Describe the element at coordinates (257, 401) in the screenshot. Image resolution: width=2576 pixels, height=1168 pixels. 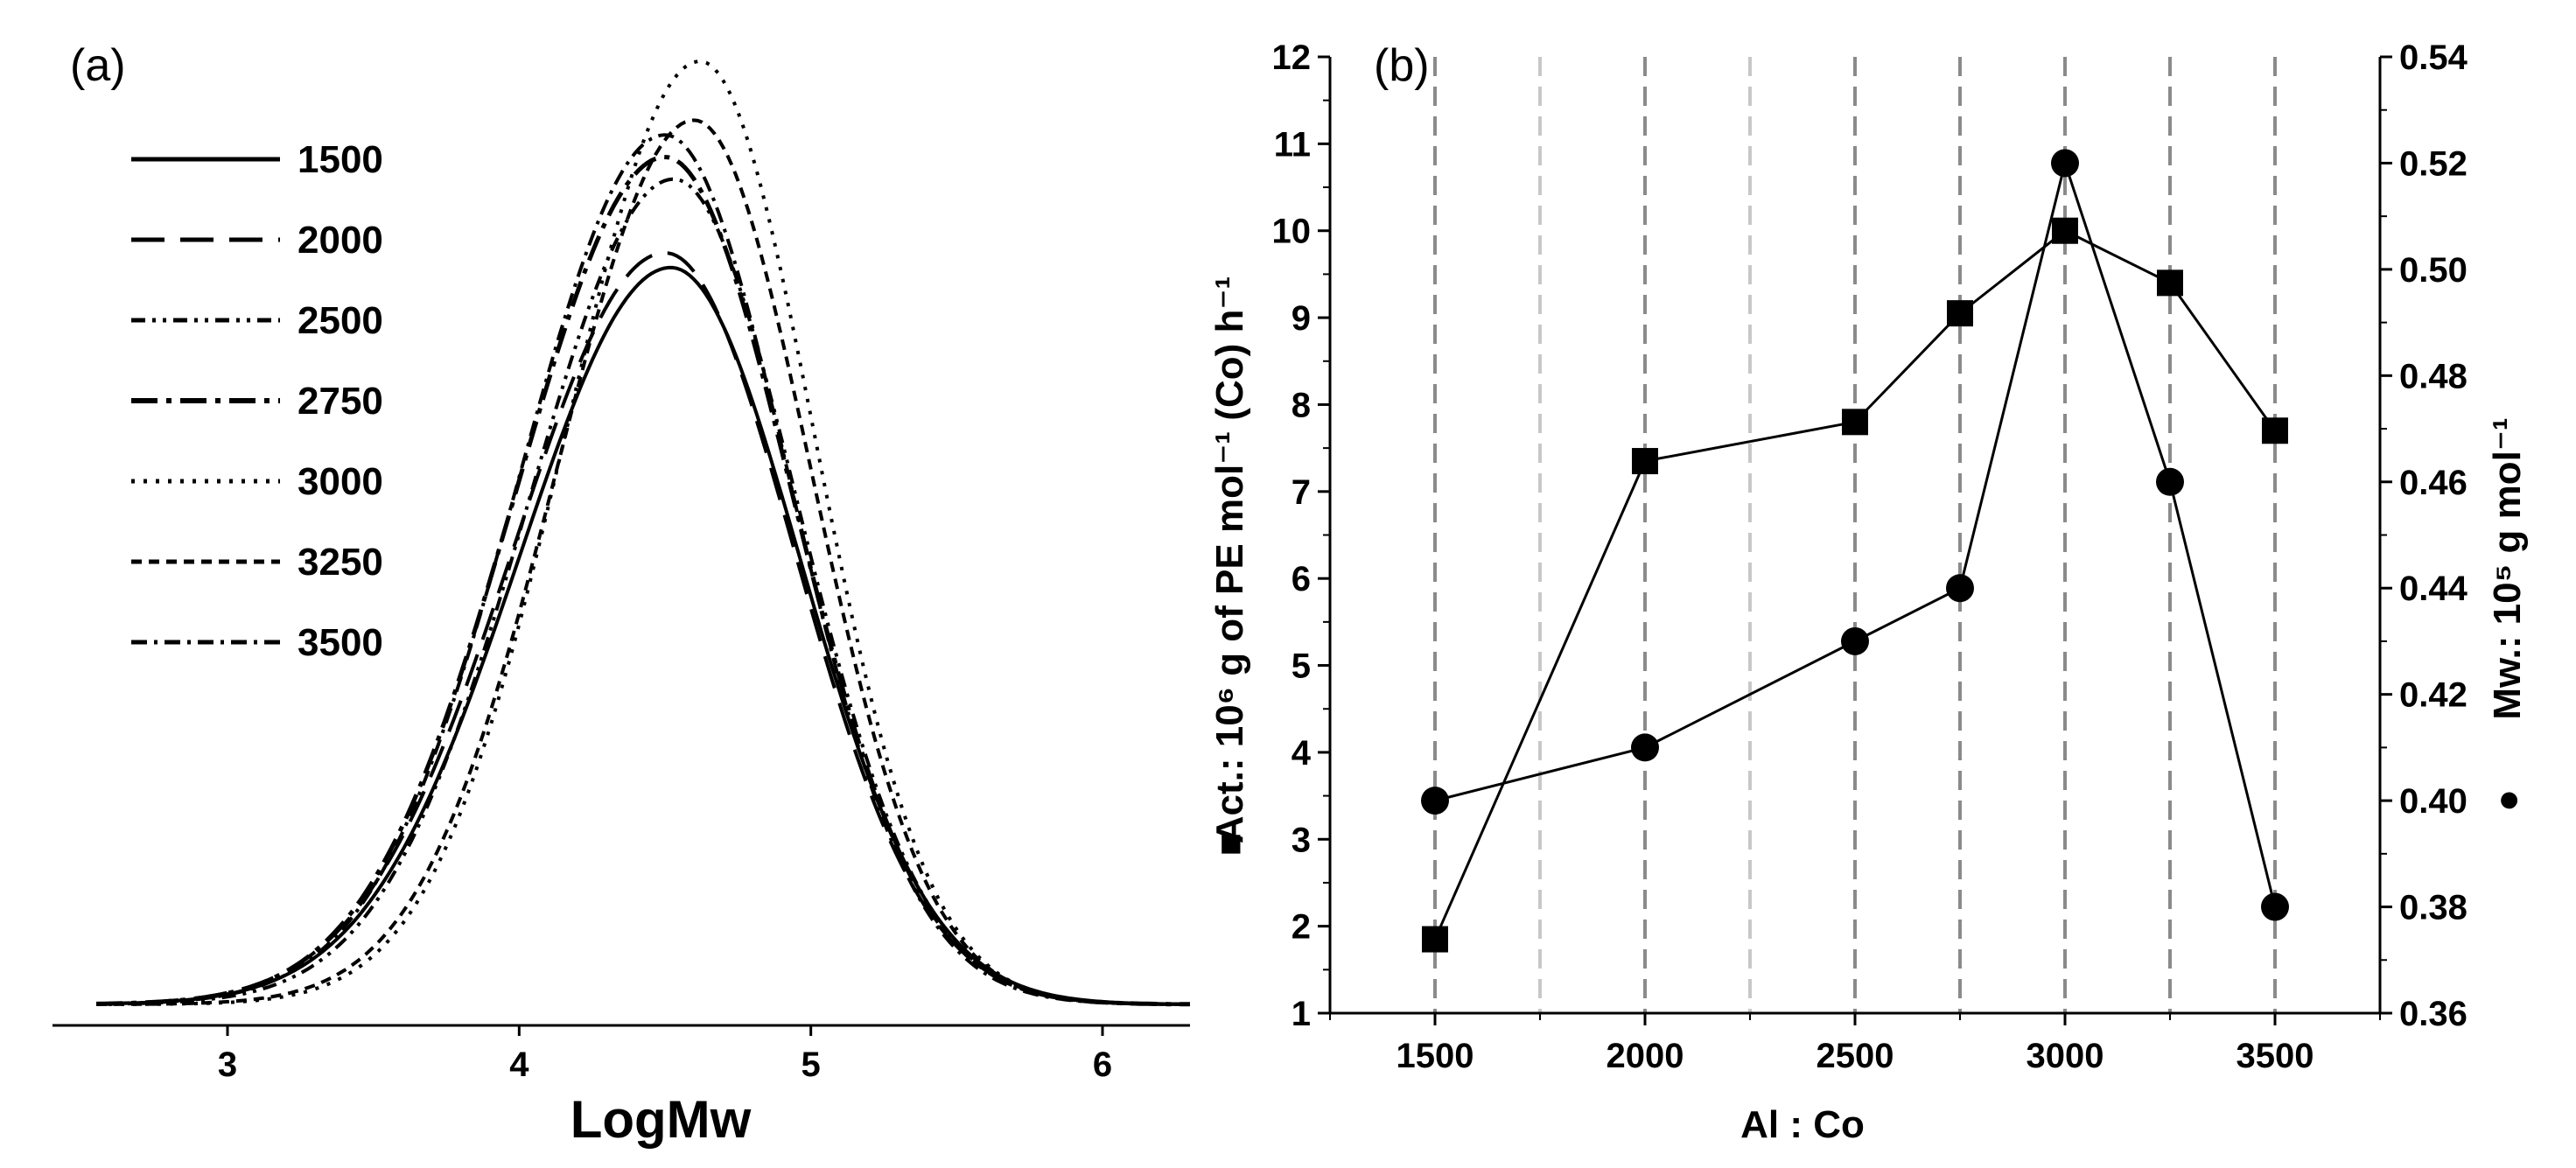
I see `panel-a-legend: 1500 2000 2500 2750 3000 3250 3500` at that location.